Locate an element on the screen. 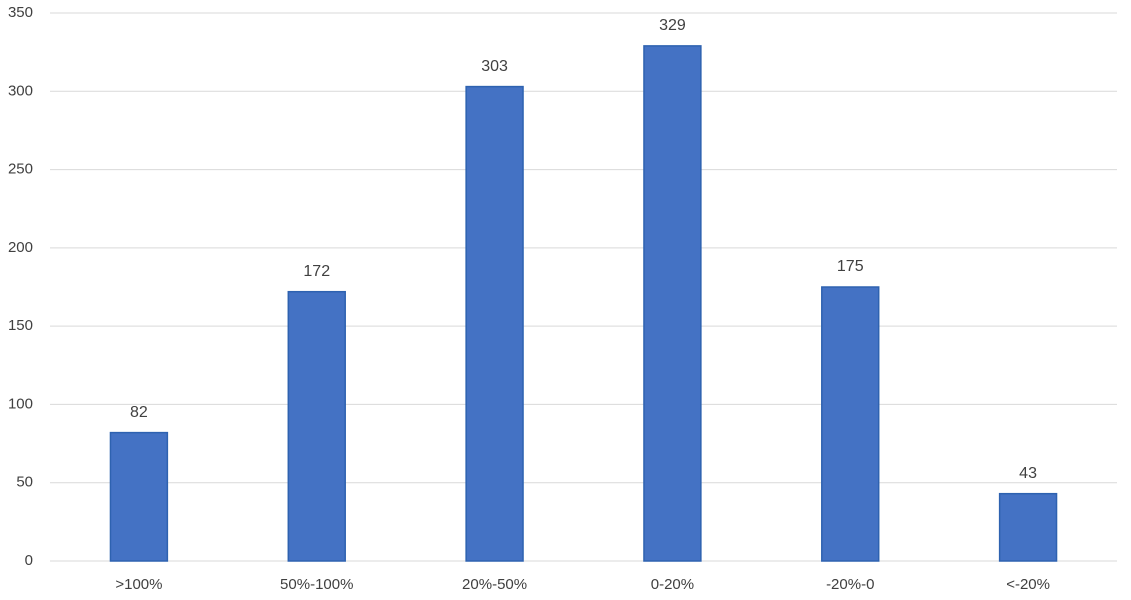  data-label: 329 is located at coordinates (672, 25).